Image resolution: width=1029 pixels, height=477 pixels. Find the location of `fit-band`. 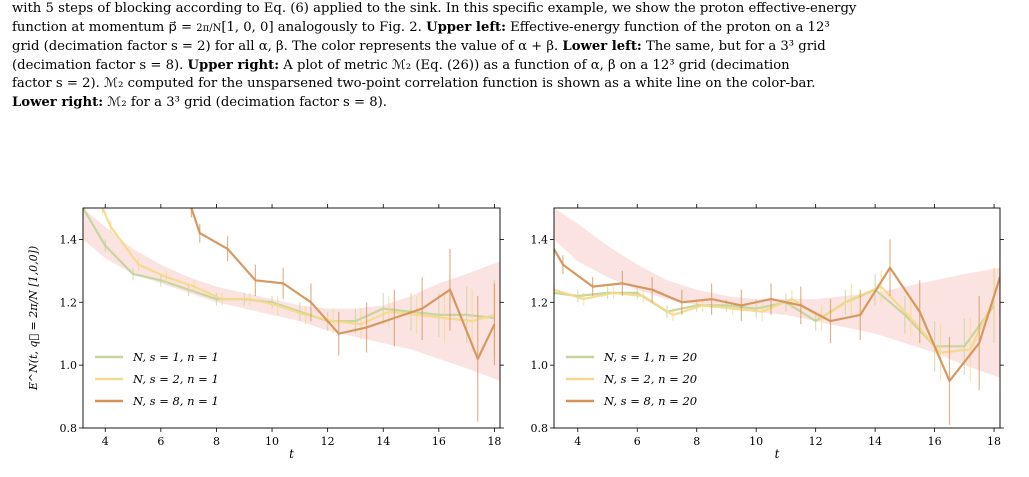

fit-band is located at coordinates (291, 294).